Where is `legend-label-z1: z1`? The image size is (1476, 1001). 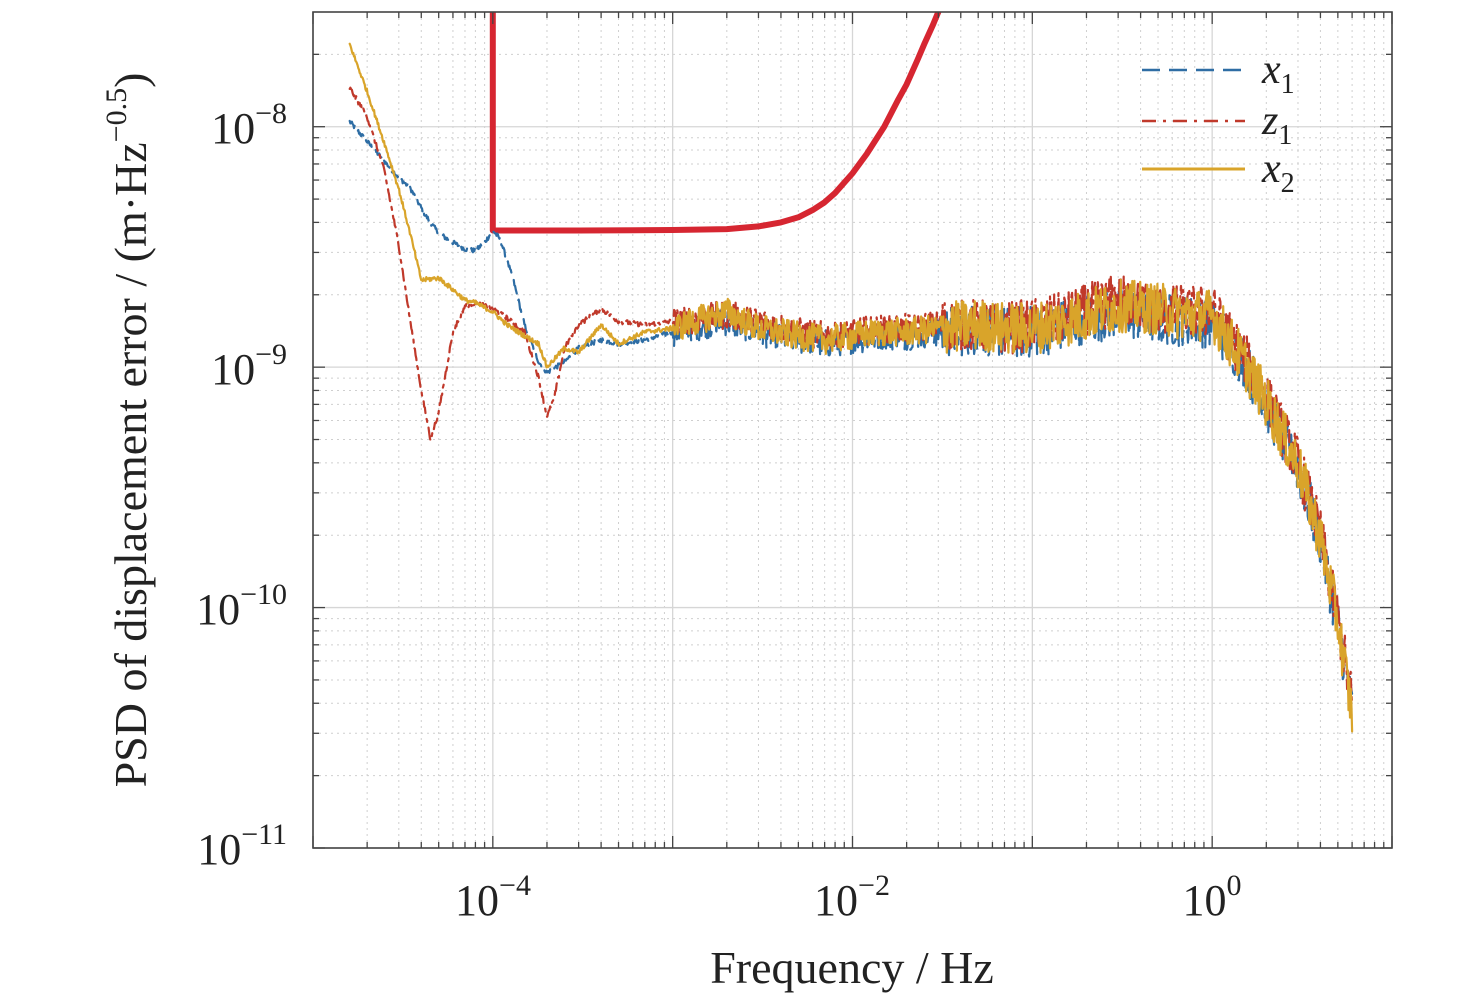
legend-label-z1: z1 is located at coordinates (1276, 124).